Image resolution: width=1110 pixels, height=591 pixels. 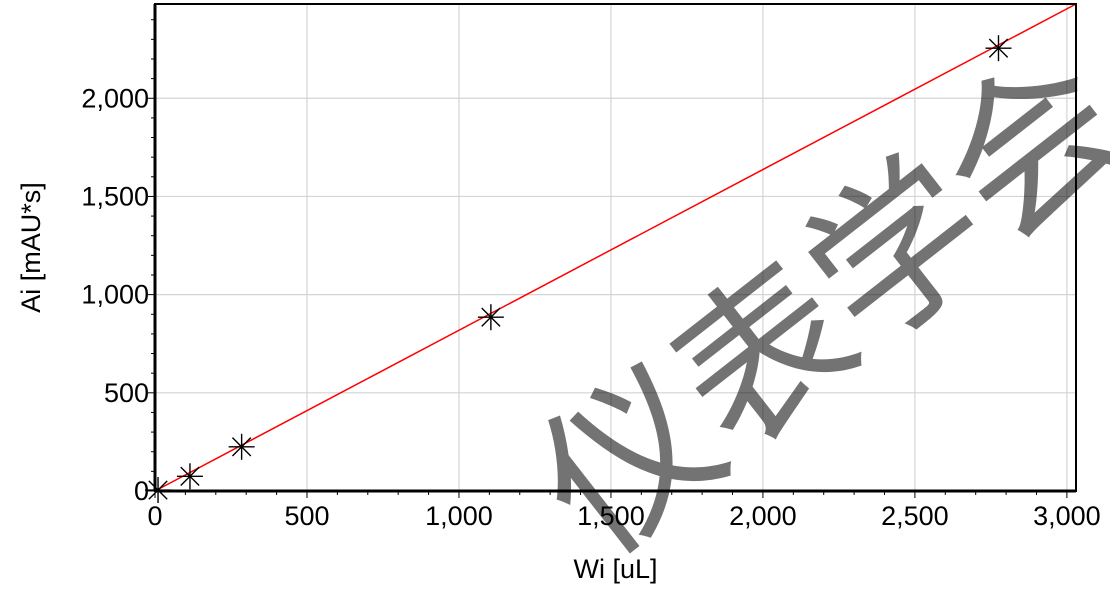 What do you see at coordinates (611, 516) in the screenshot?
I see `x-tick-label-3: 1,500` at bounding box center [611, 516].